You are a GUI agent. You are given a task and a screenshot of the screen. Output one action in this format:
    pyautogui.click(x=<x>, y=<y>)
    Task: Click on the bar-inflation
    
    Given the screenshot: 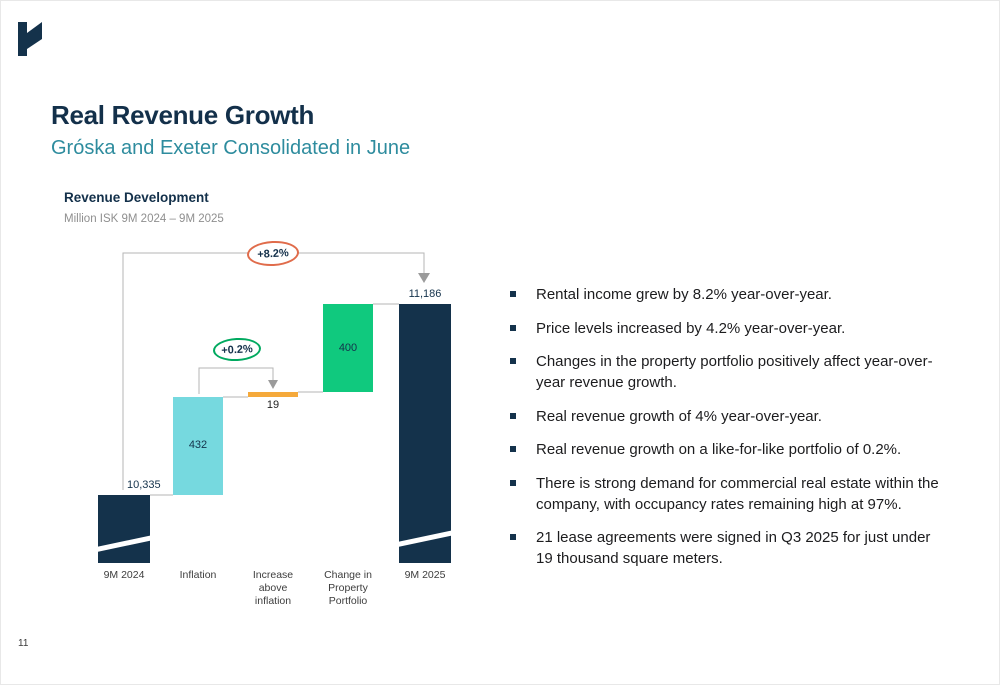 What is the action you would take?
    pyautogui.click(x=198, y=446)
    